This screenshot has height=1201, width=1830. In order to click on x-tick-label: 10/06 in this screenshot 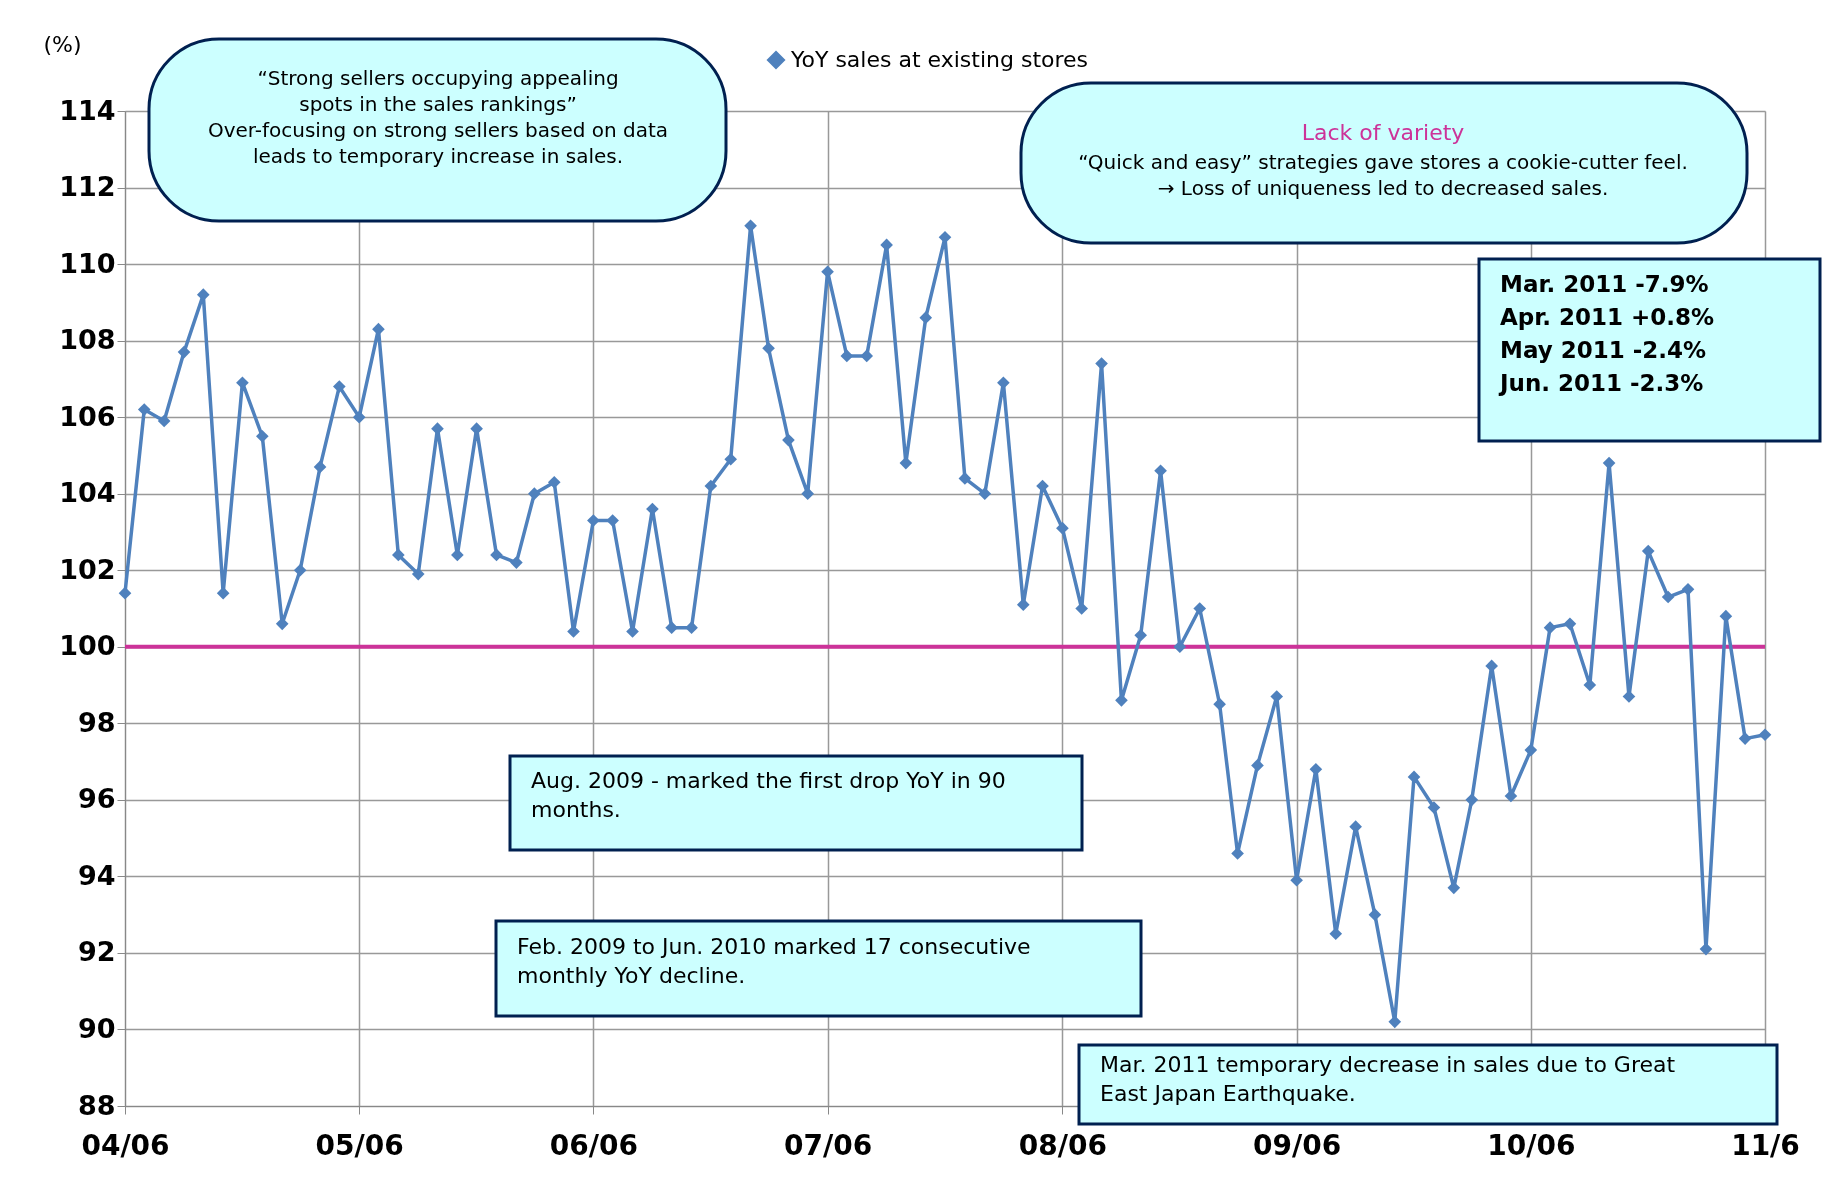, I will do `click(1531, 1145)`.